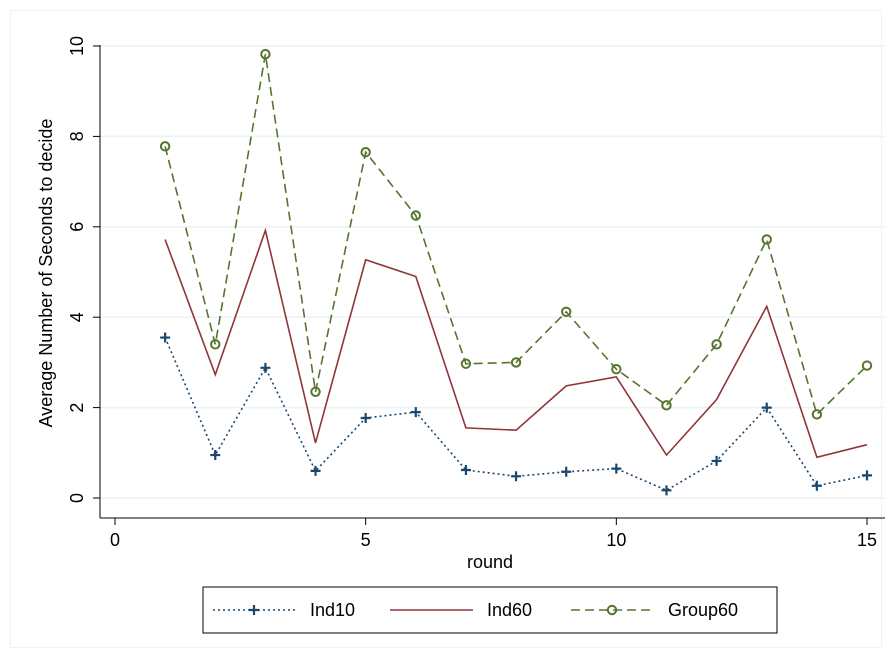 Image resolution: width=893 pixels, height=653 pixels. What do you see at coordinates (366, 540) in the screenshot?
I see `x-tick-label-5: 5` at bounding box center [366, 540].